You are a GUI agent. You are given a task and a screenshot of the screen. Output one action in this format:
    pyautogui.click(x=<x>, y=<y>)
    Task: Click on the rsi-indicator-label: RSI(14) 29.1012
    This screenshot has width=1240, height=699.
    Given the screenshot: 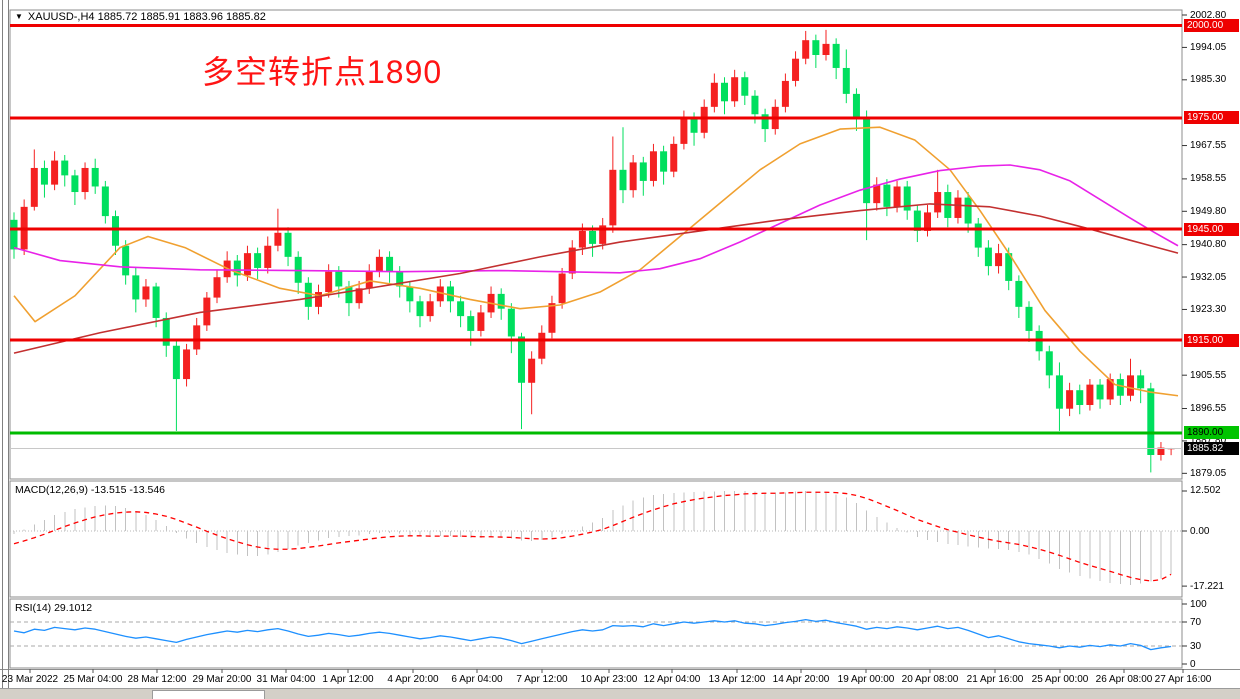 What is the action you would take?
    pyautogui.click(x=54, y=608)
    